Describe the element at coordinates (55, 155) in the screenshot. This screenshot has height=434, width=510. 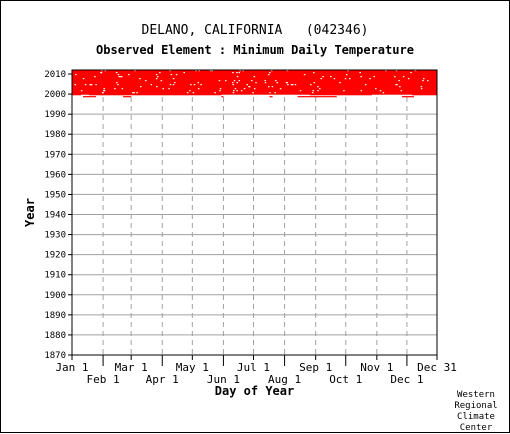
I see `y-tick-label: 1970` at that location.